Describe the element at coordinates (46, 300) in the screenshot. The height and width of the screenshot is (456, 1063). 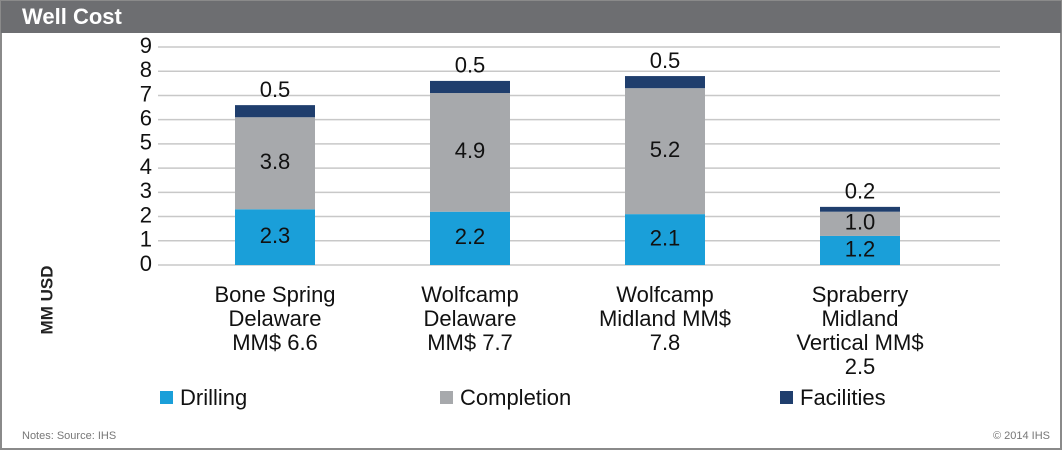
I see `y-axis-label: MM USD` at that location.